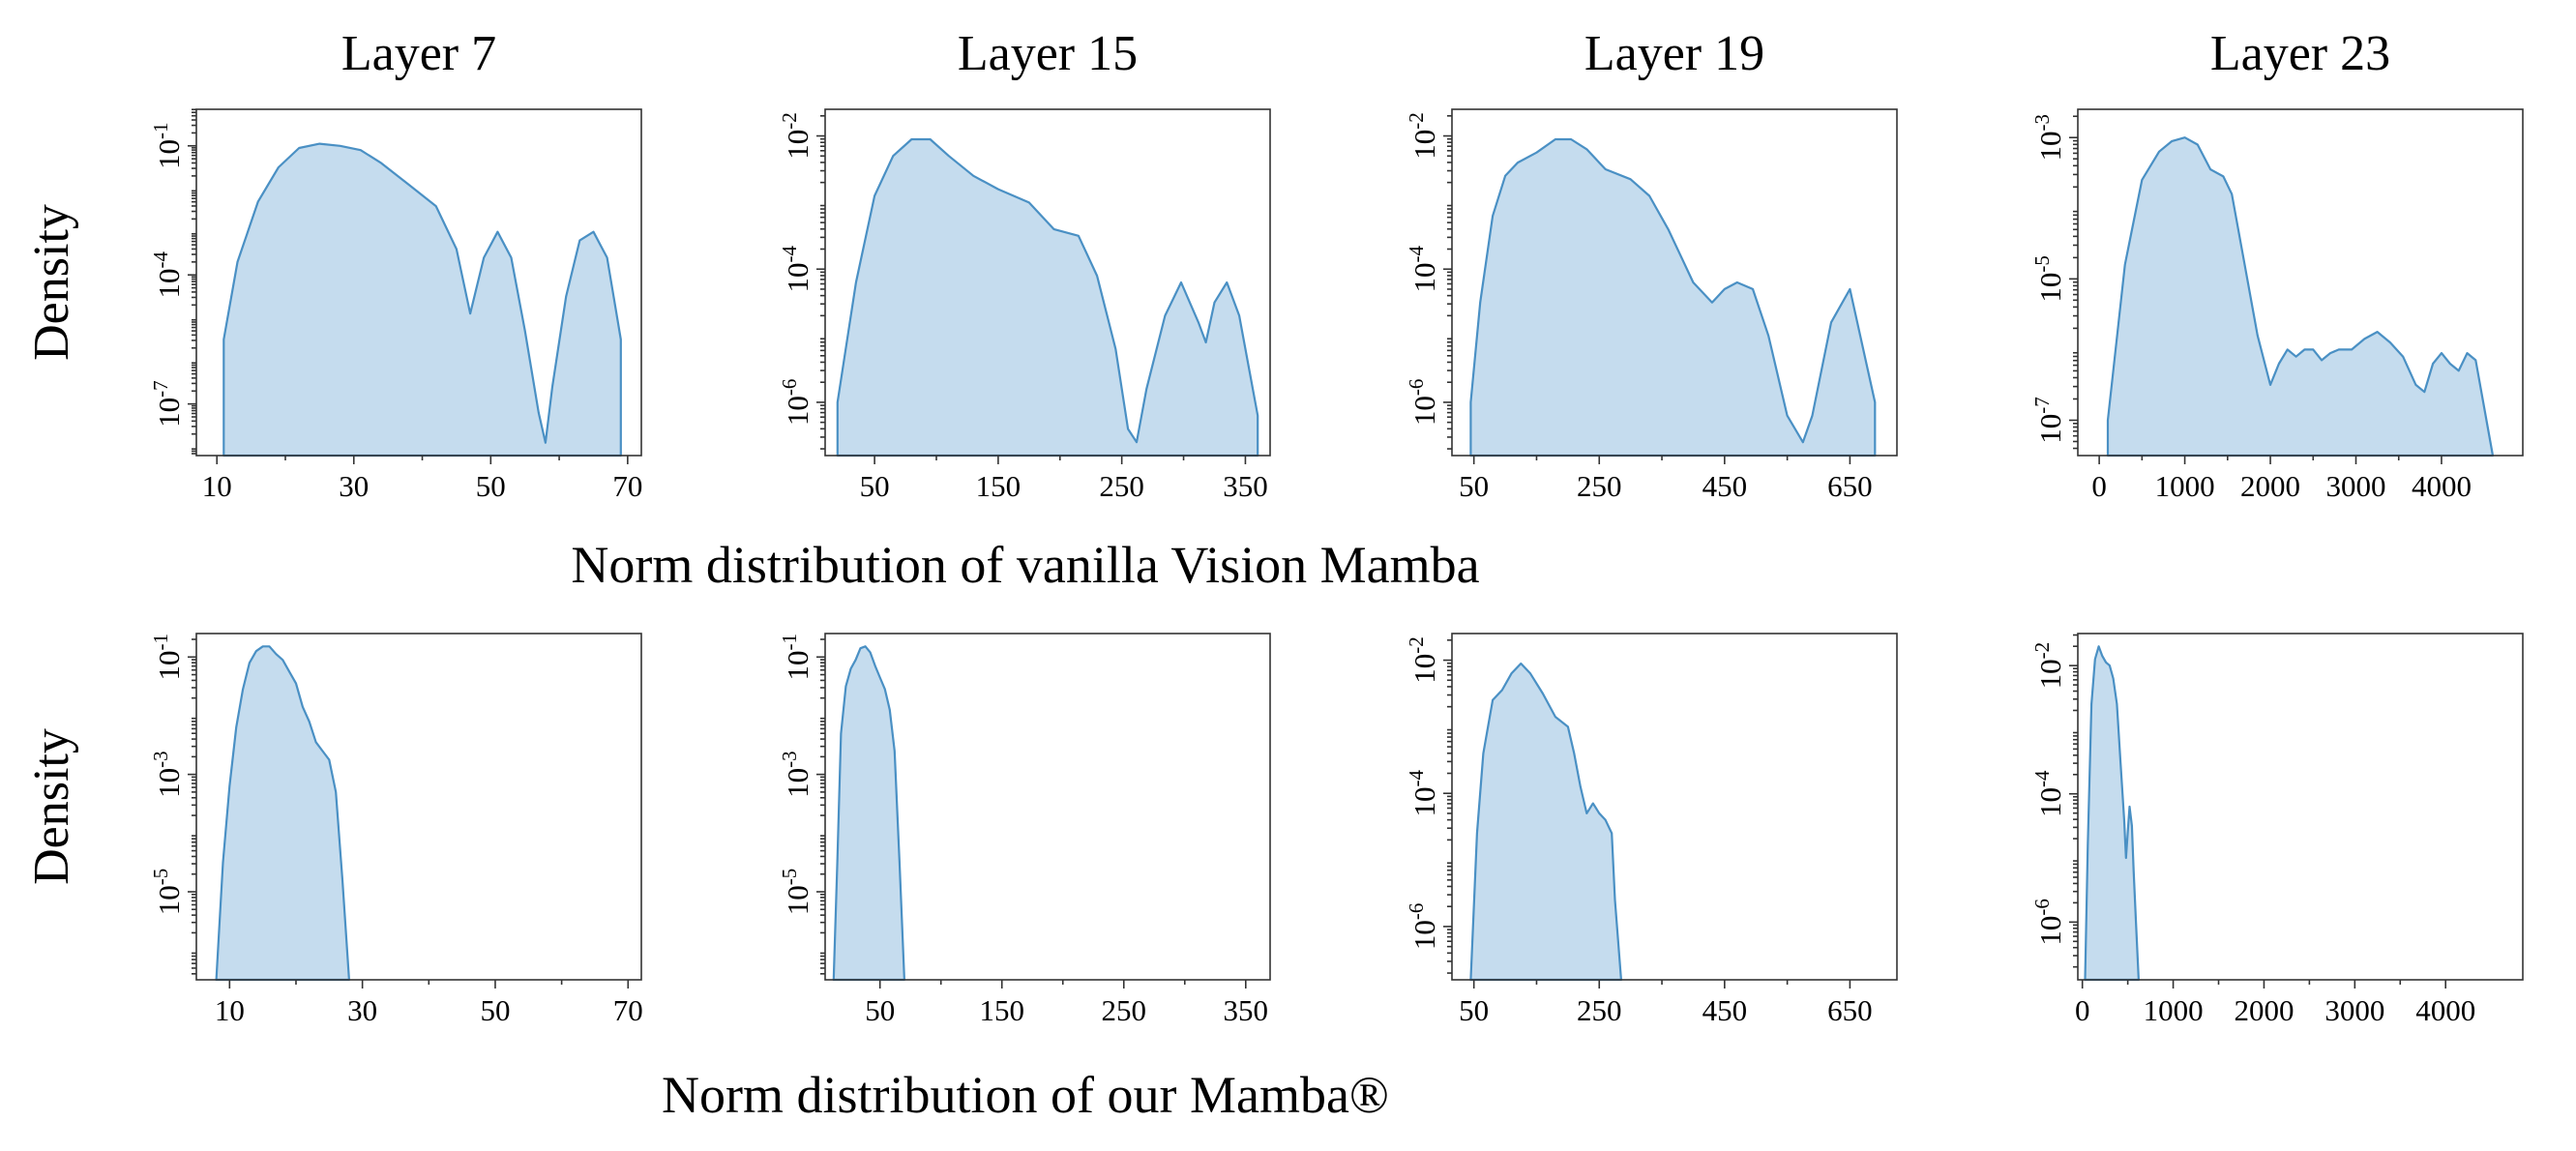 The height and width of the screenshot is (1151, 2576). I want to click on panel-0-0: 10 30 50 70 10-1 10-4 10-7 Layer 7 Density, so click(333, 264).